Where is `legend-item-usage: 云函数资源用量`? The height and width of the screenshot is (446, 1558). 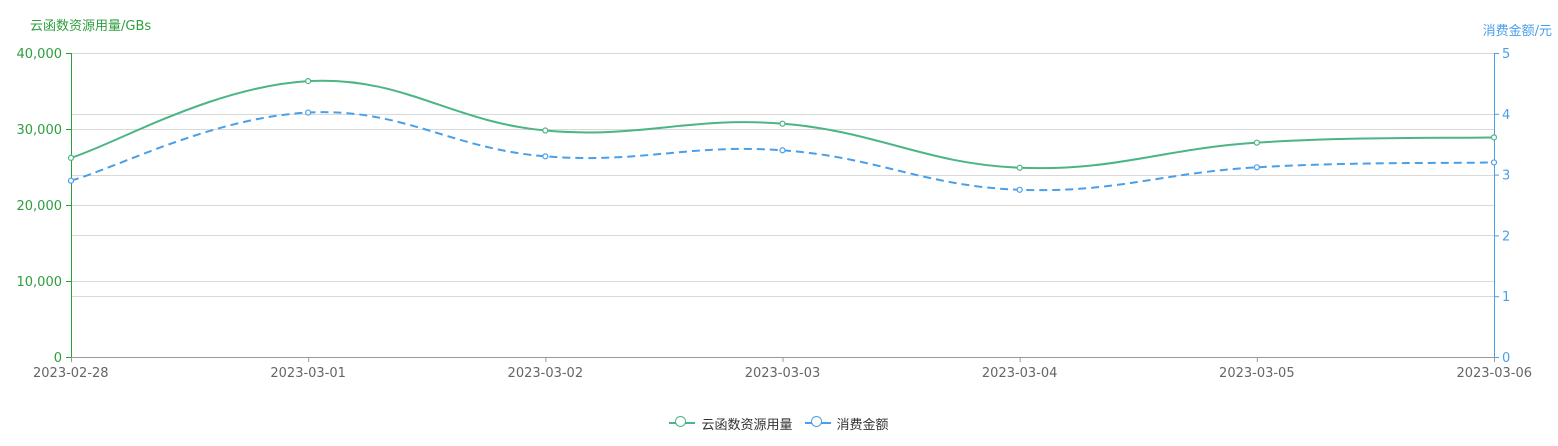
legend-item-usage: 云函数资源用量 is located at coordinates (731, 423).